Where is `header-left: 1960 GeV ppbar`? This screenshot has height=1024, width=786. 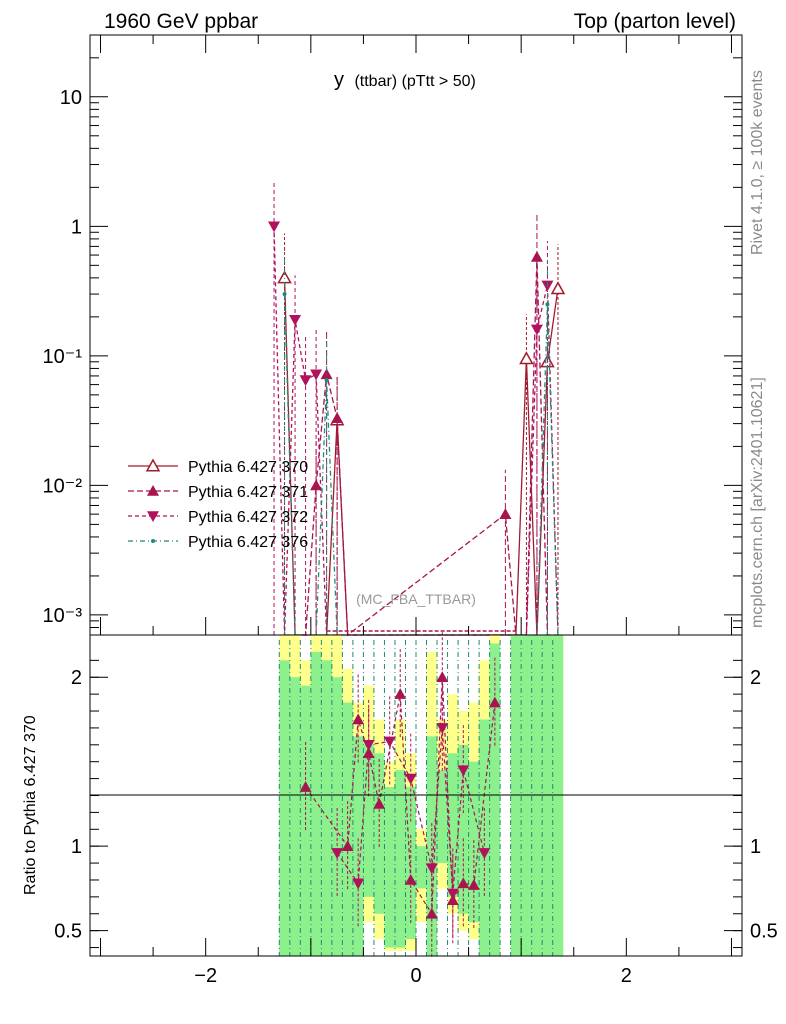
header-left: 1960 GeV ppbar is located at coordinates (181, 21).